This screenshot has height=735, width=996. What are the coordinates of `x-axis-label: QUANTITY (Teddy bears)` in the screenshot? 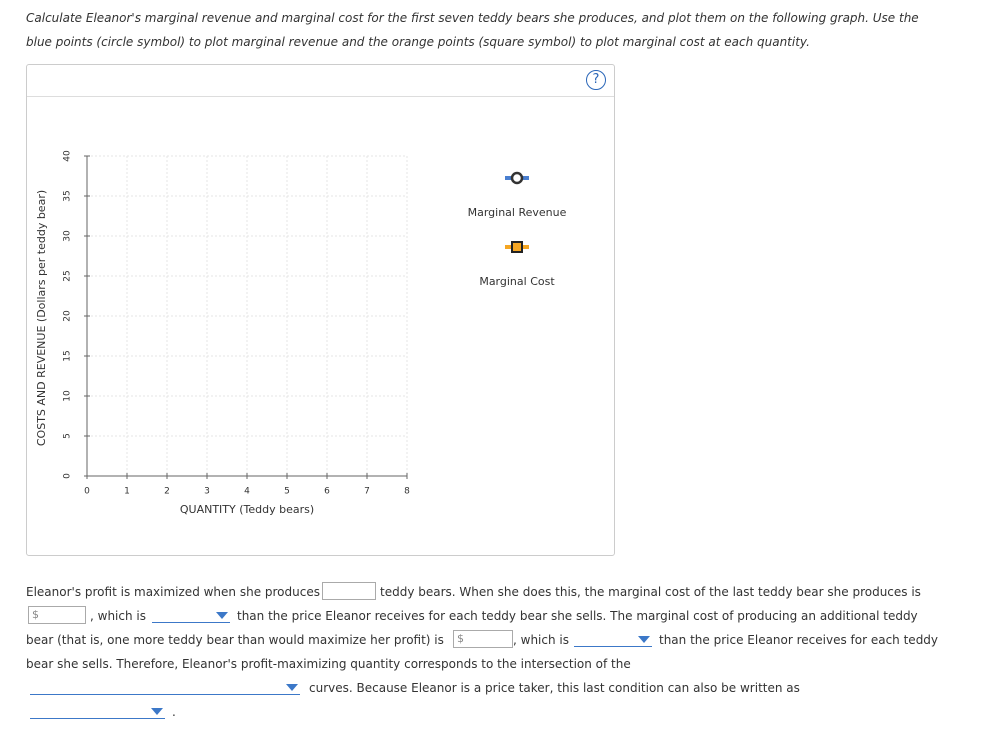 It's located at (247, 509).